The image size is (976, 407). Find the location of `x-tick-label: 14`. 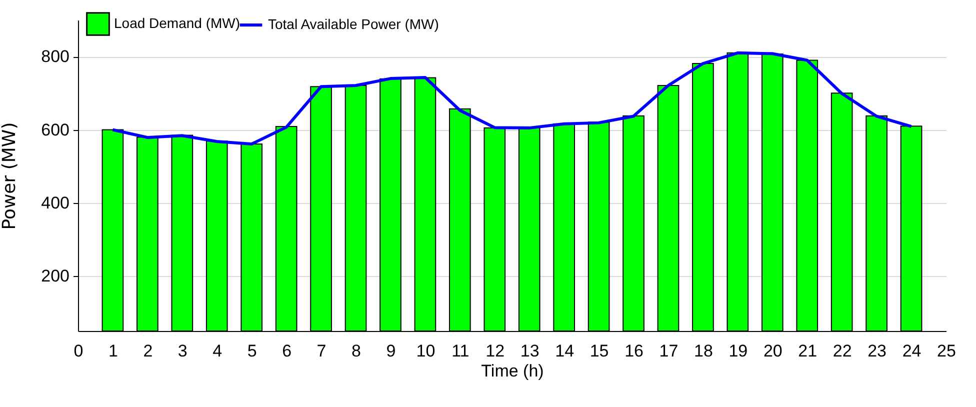

x-tick-label: 14 is located at coordinates (564, 351).